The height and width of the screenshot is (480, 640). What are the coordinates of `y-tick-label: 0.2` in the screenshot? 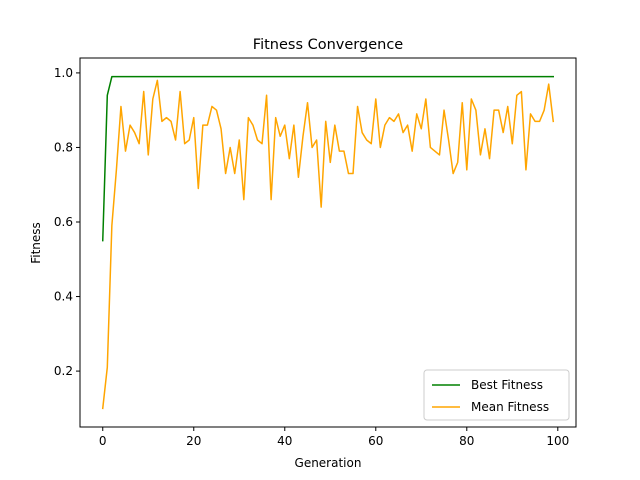 It's located at (63, 371).